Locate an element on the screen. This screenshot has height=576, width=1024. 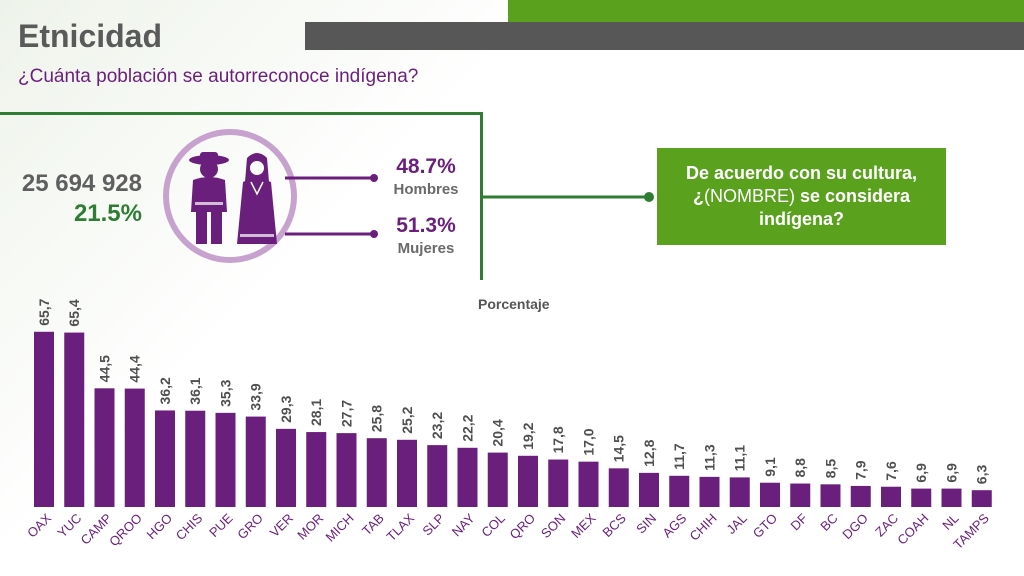
category-label-col: COL is located at coordinates (493, 526).